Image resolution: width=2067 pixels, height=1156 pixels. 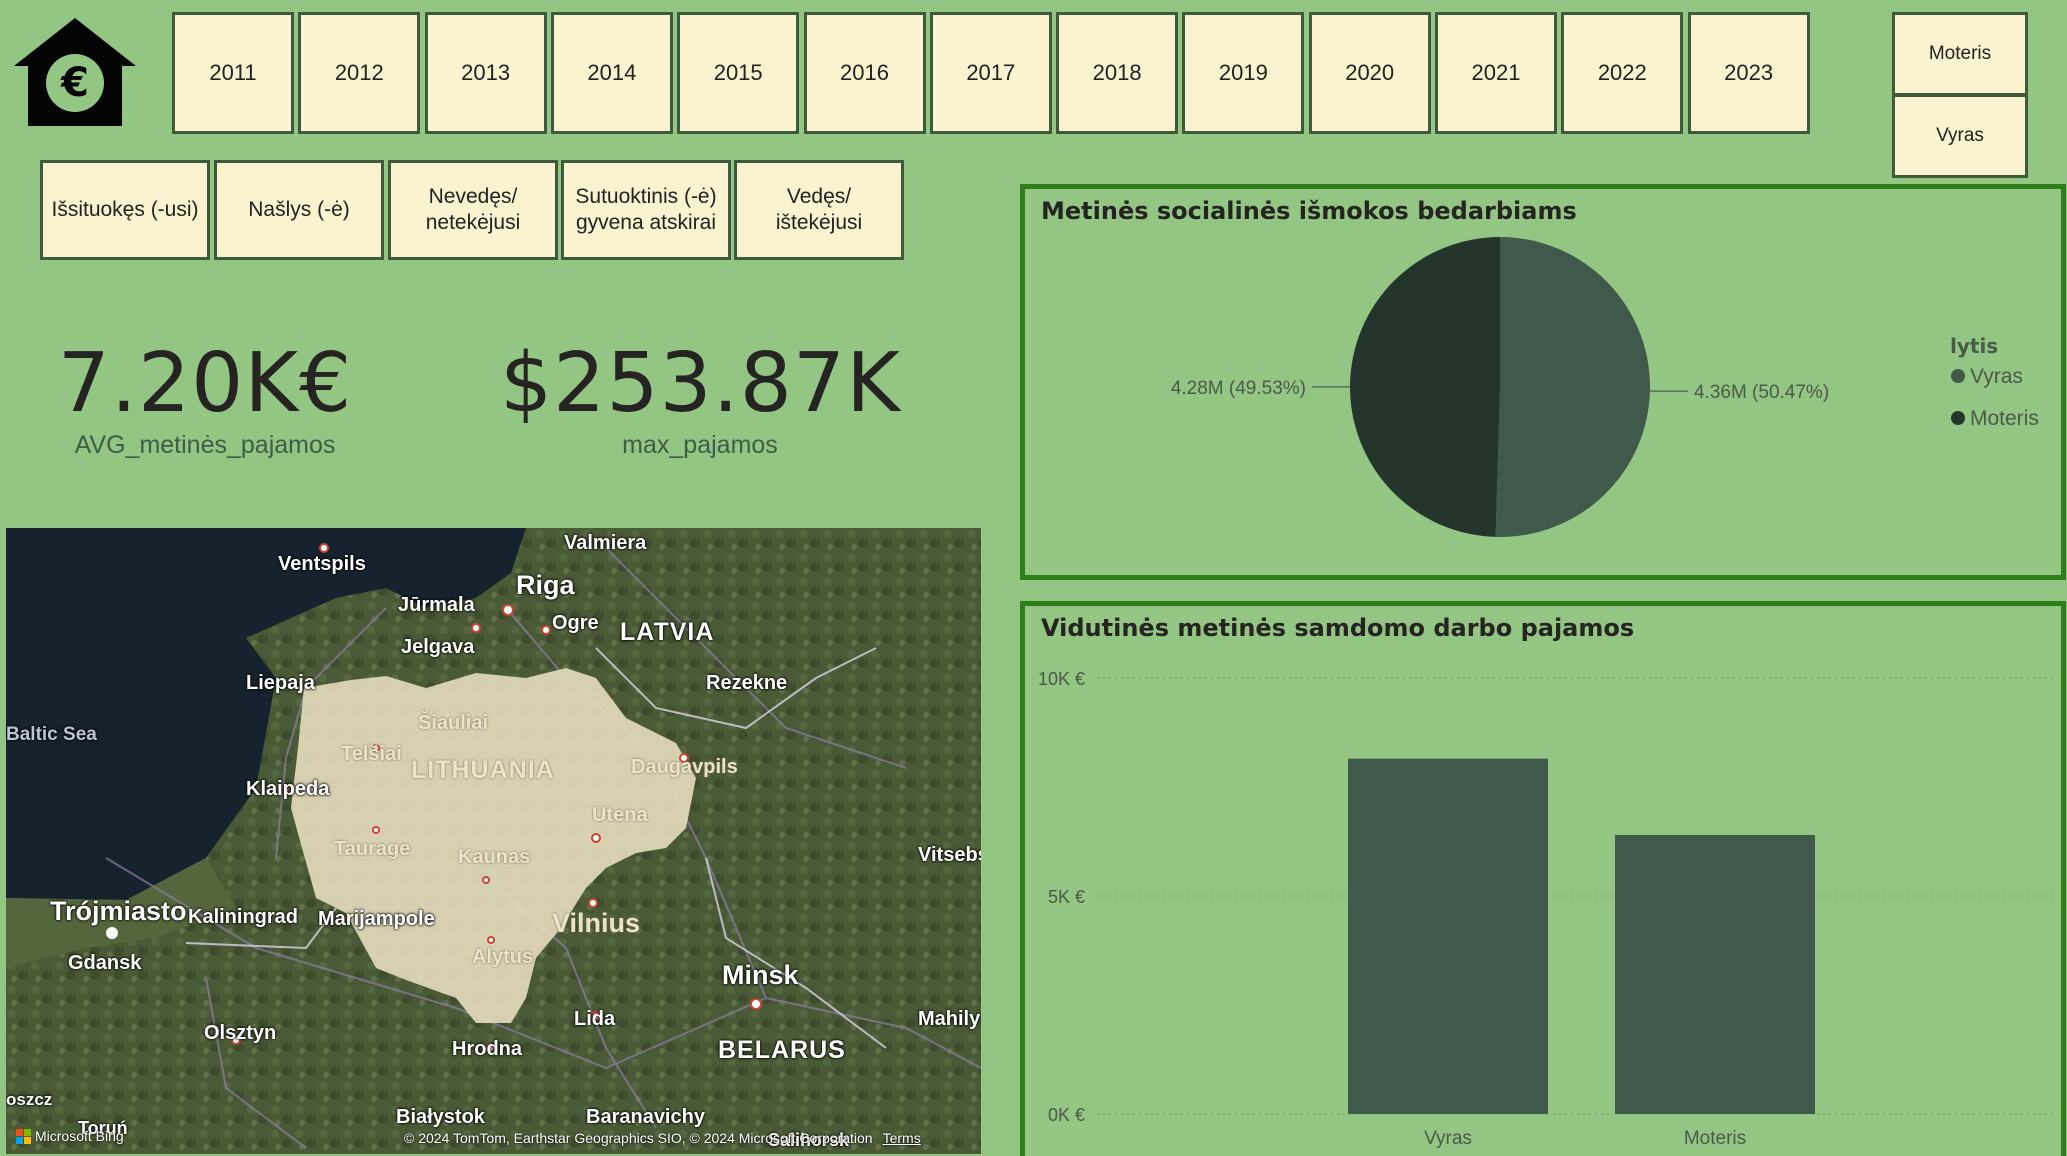 I want to click on year-button-2016: 2016, so click(x=864, y=73).